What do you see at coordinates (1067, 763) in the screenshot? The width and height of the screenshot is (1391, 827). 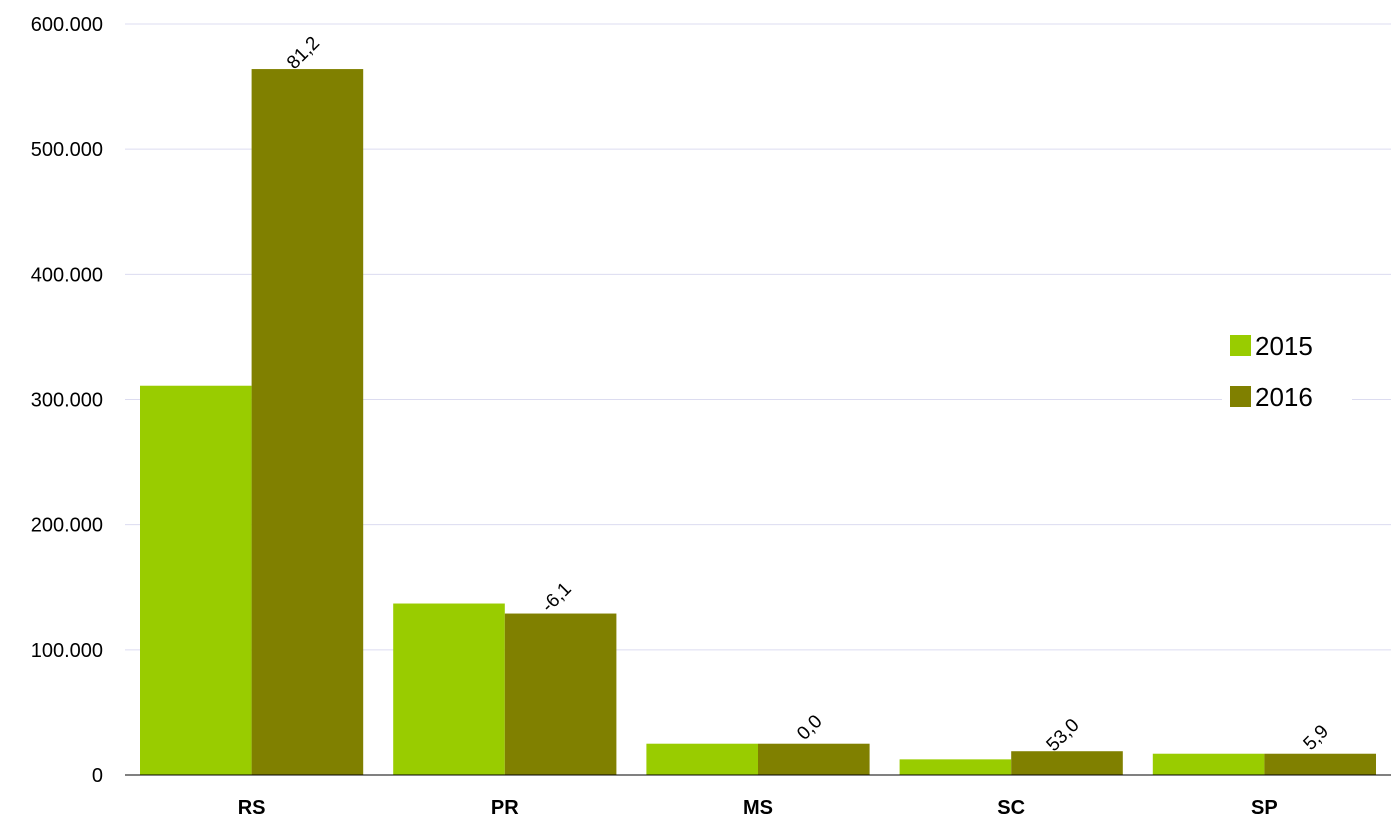 I see `bar-sc-2016` at bounding box center [1067, 763].